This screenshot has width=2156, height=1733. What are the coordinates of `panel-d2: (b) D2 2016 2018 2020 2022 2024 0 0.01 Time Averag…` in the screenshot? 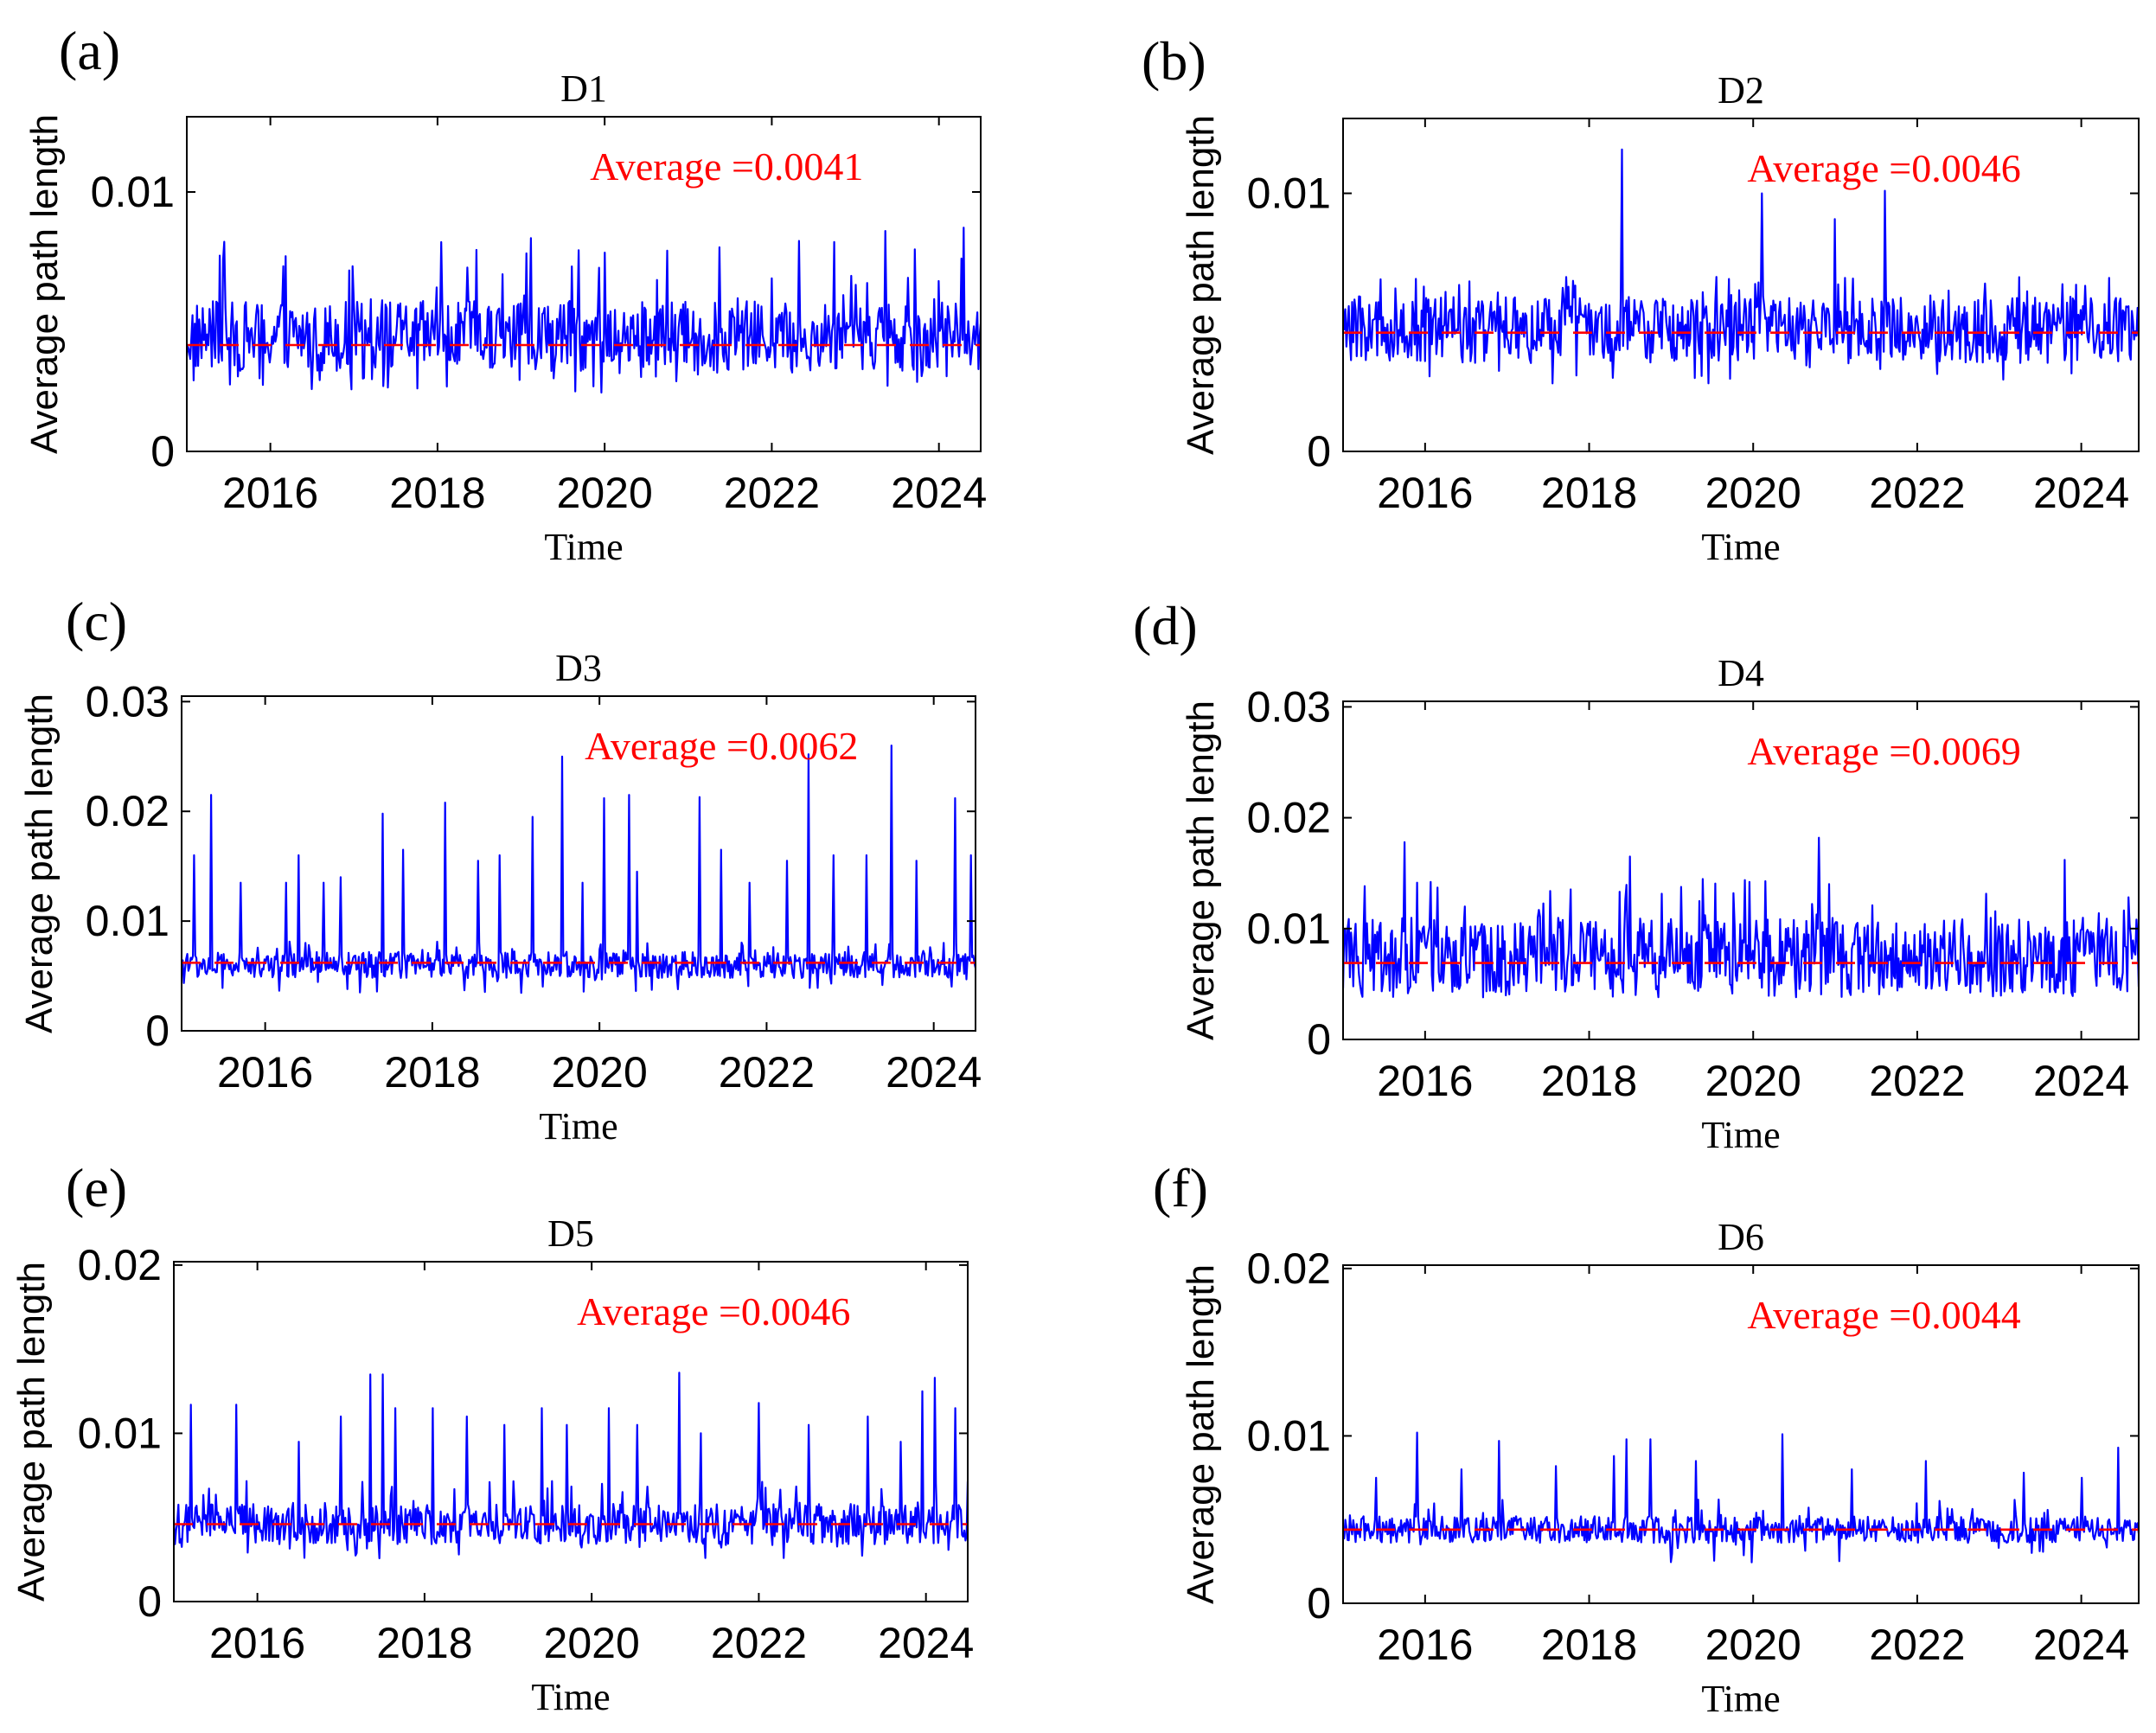 It's located at (1641, 299).